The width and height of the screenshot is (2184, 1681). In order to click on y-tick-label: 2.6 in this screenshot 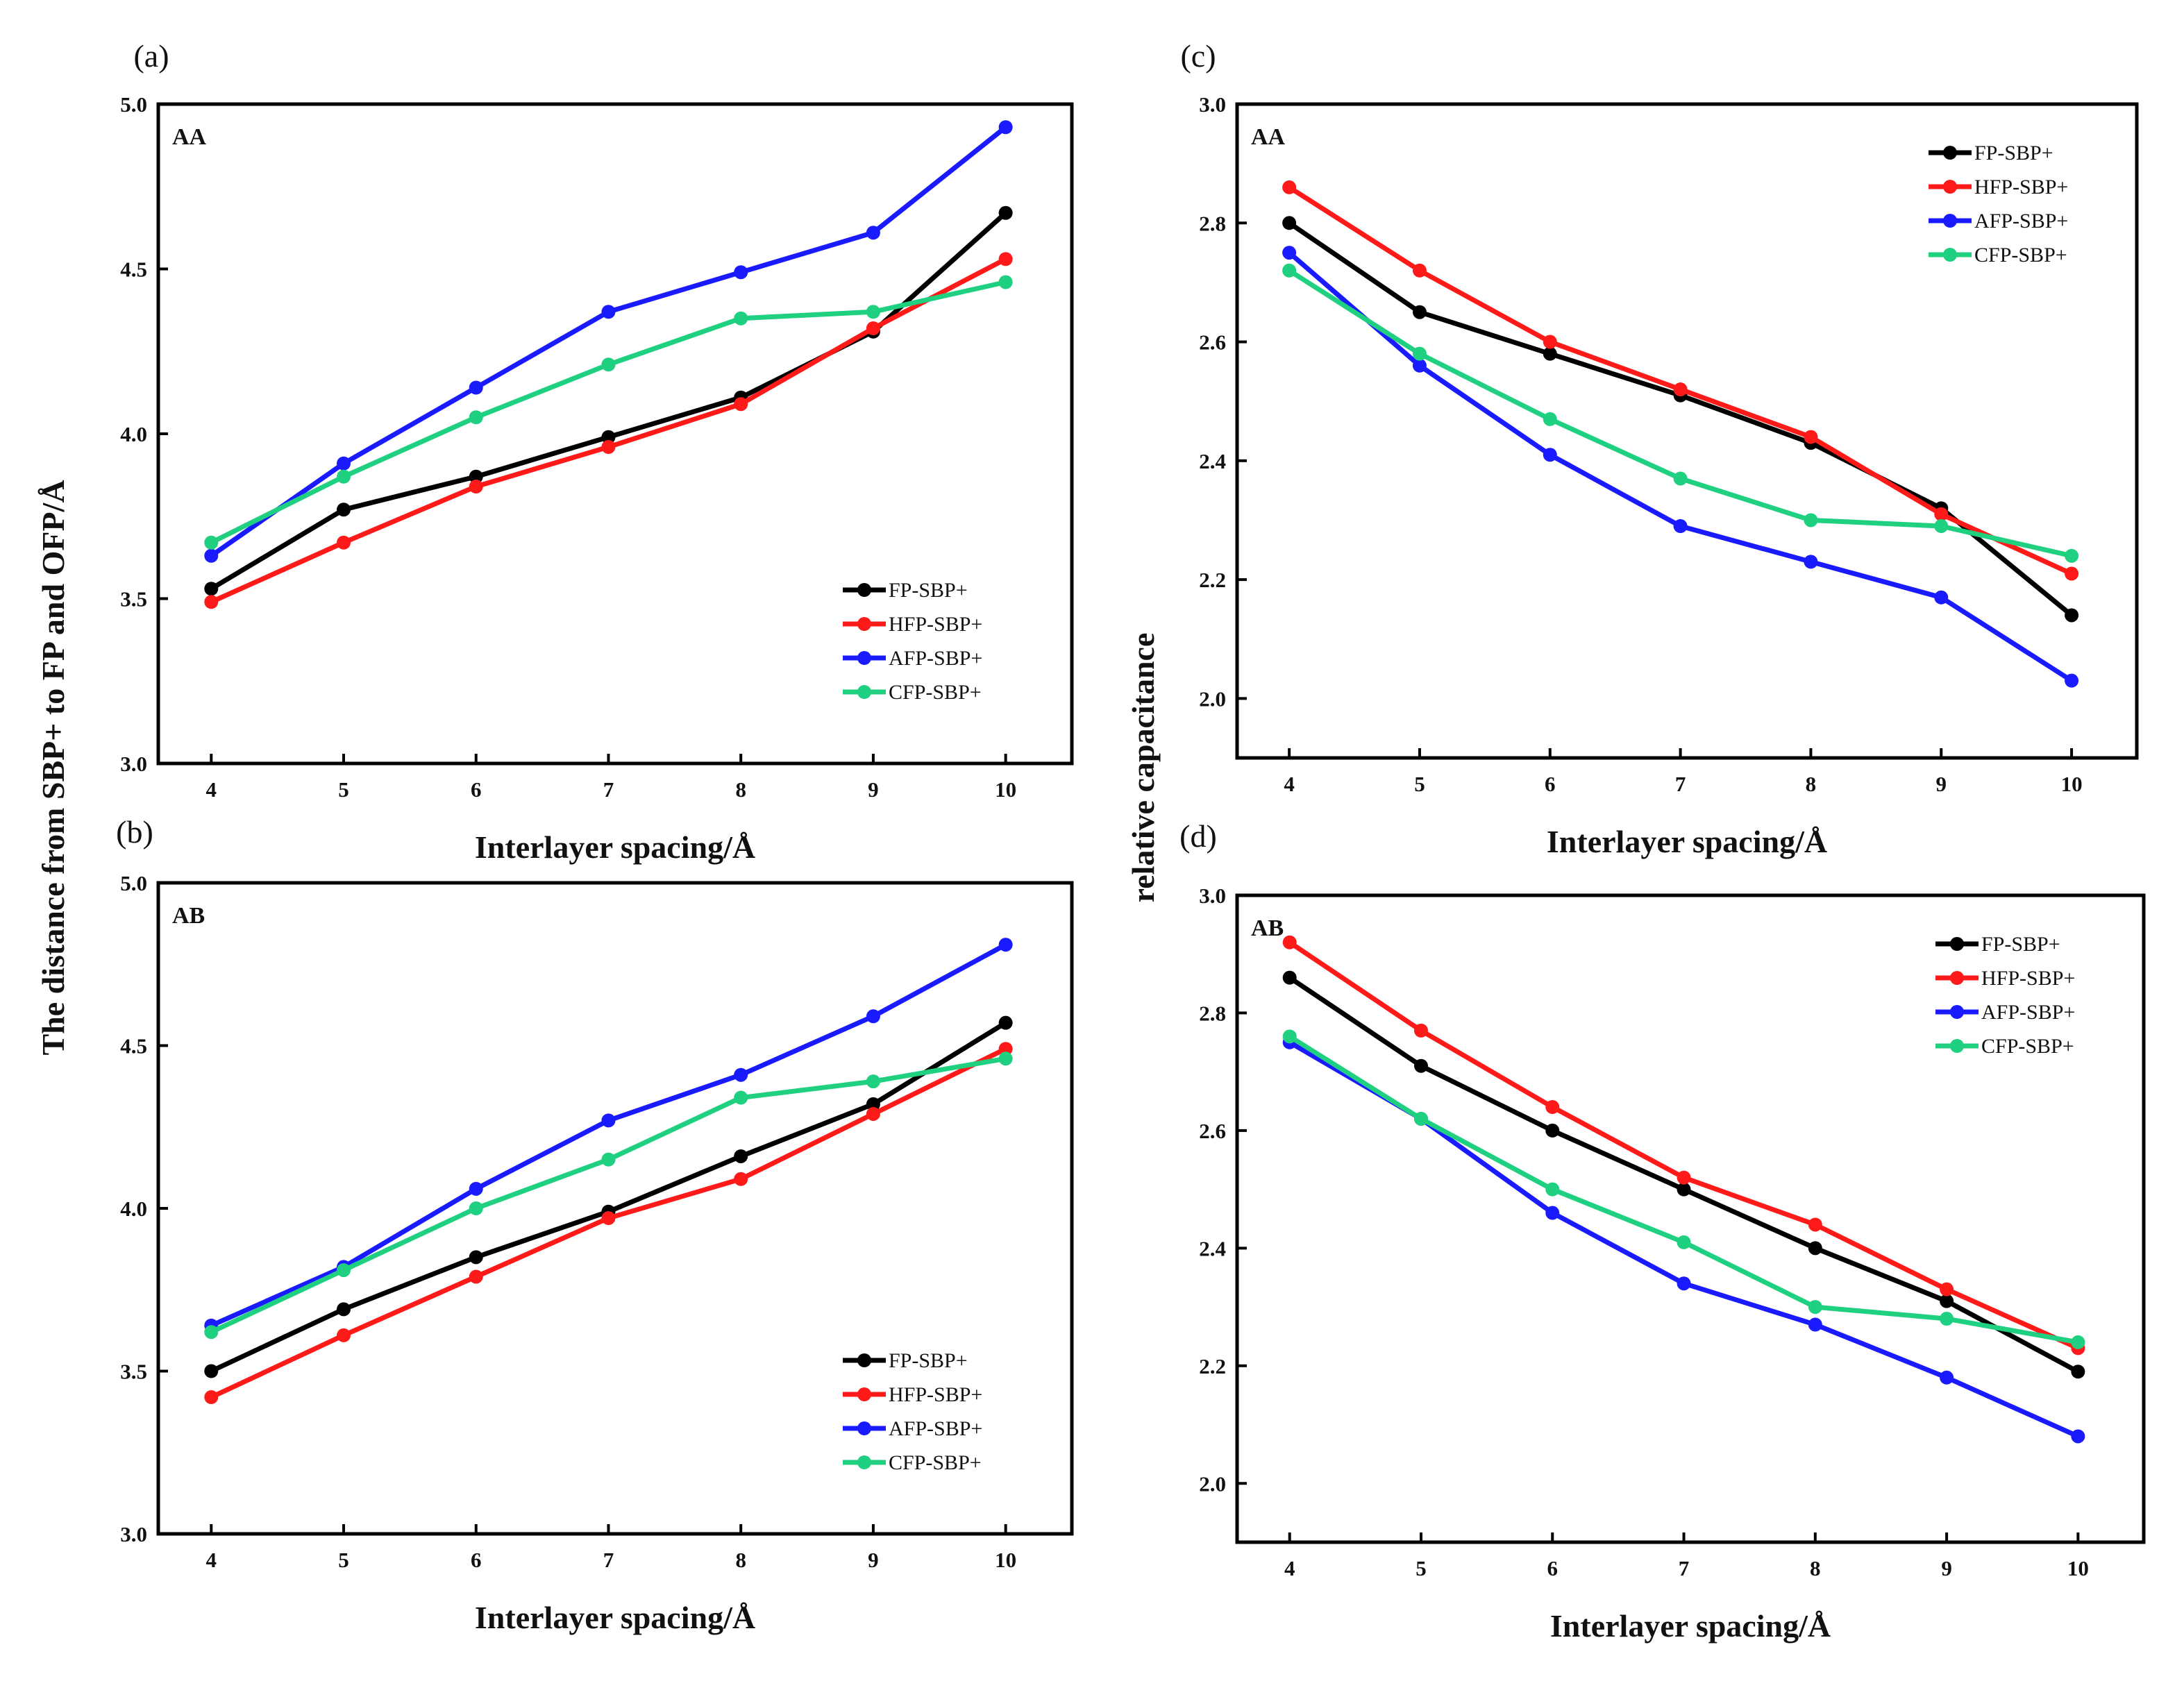, I will do `click(1212, 342)`.